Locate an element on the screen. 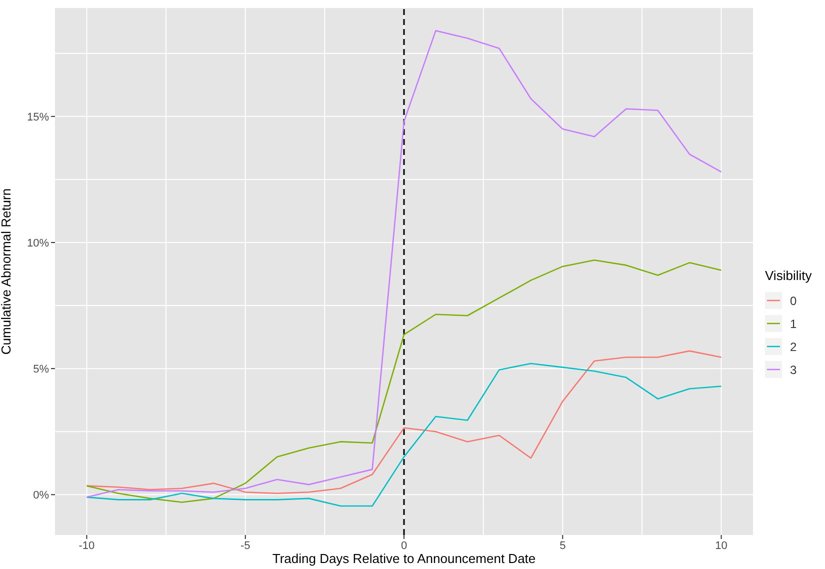 The height and width of the screenshot is (569, 825). y-tick-label: 15% is located at coordinates (38, 117).